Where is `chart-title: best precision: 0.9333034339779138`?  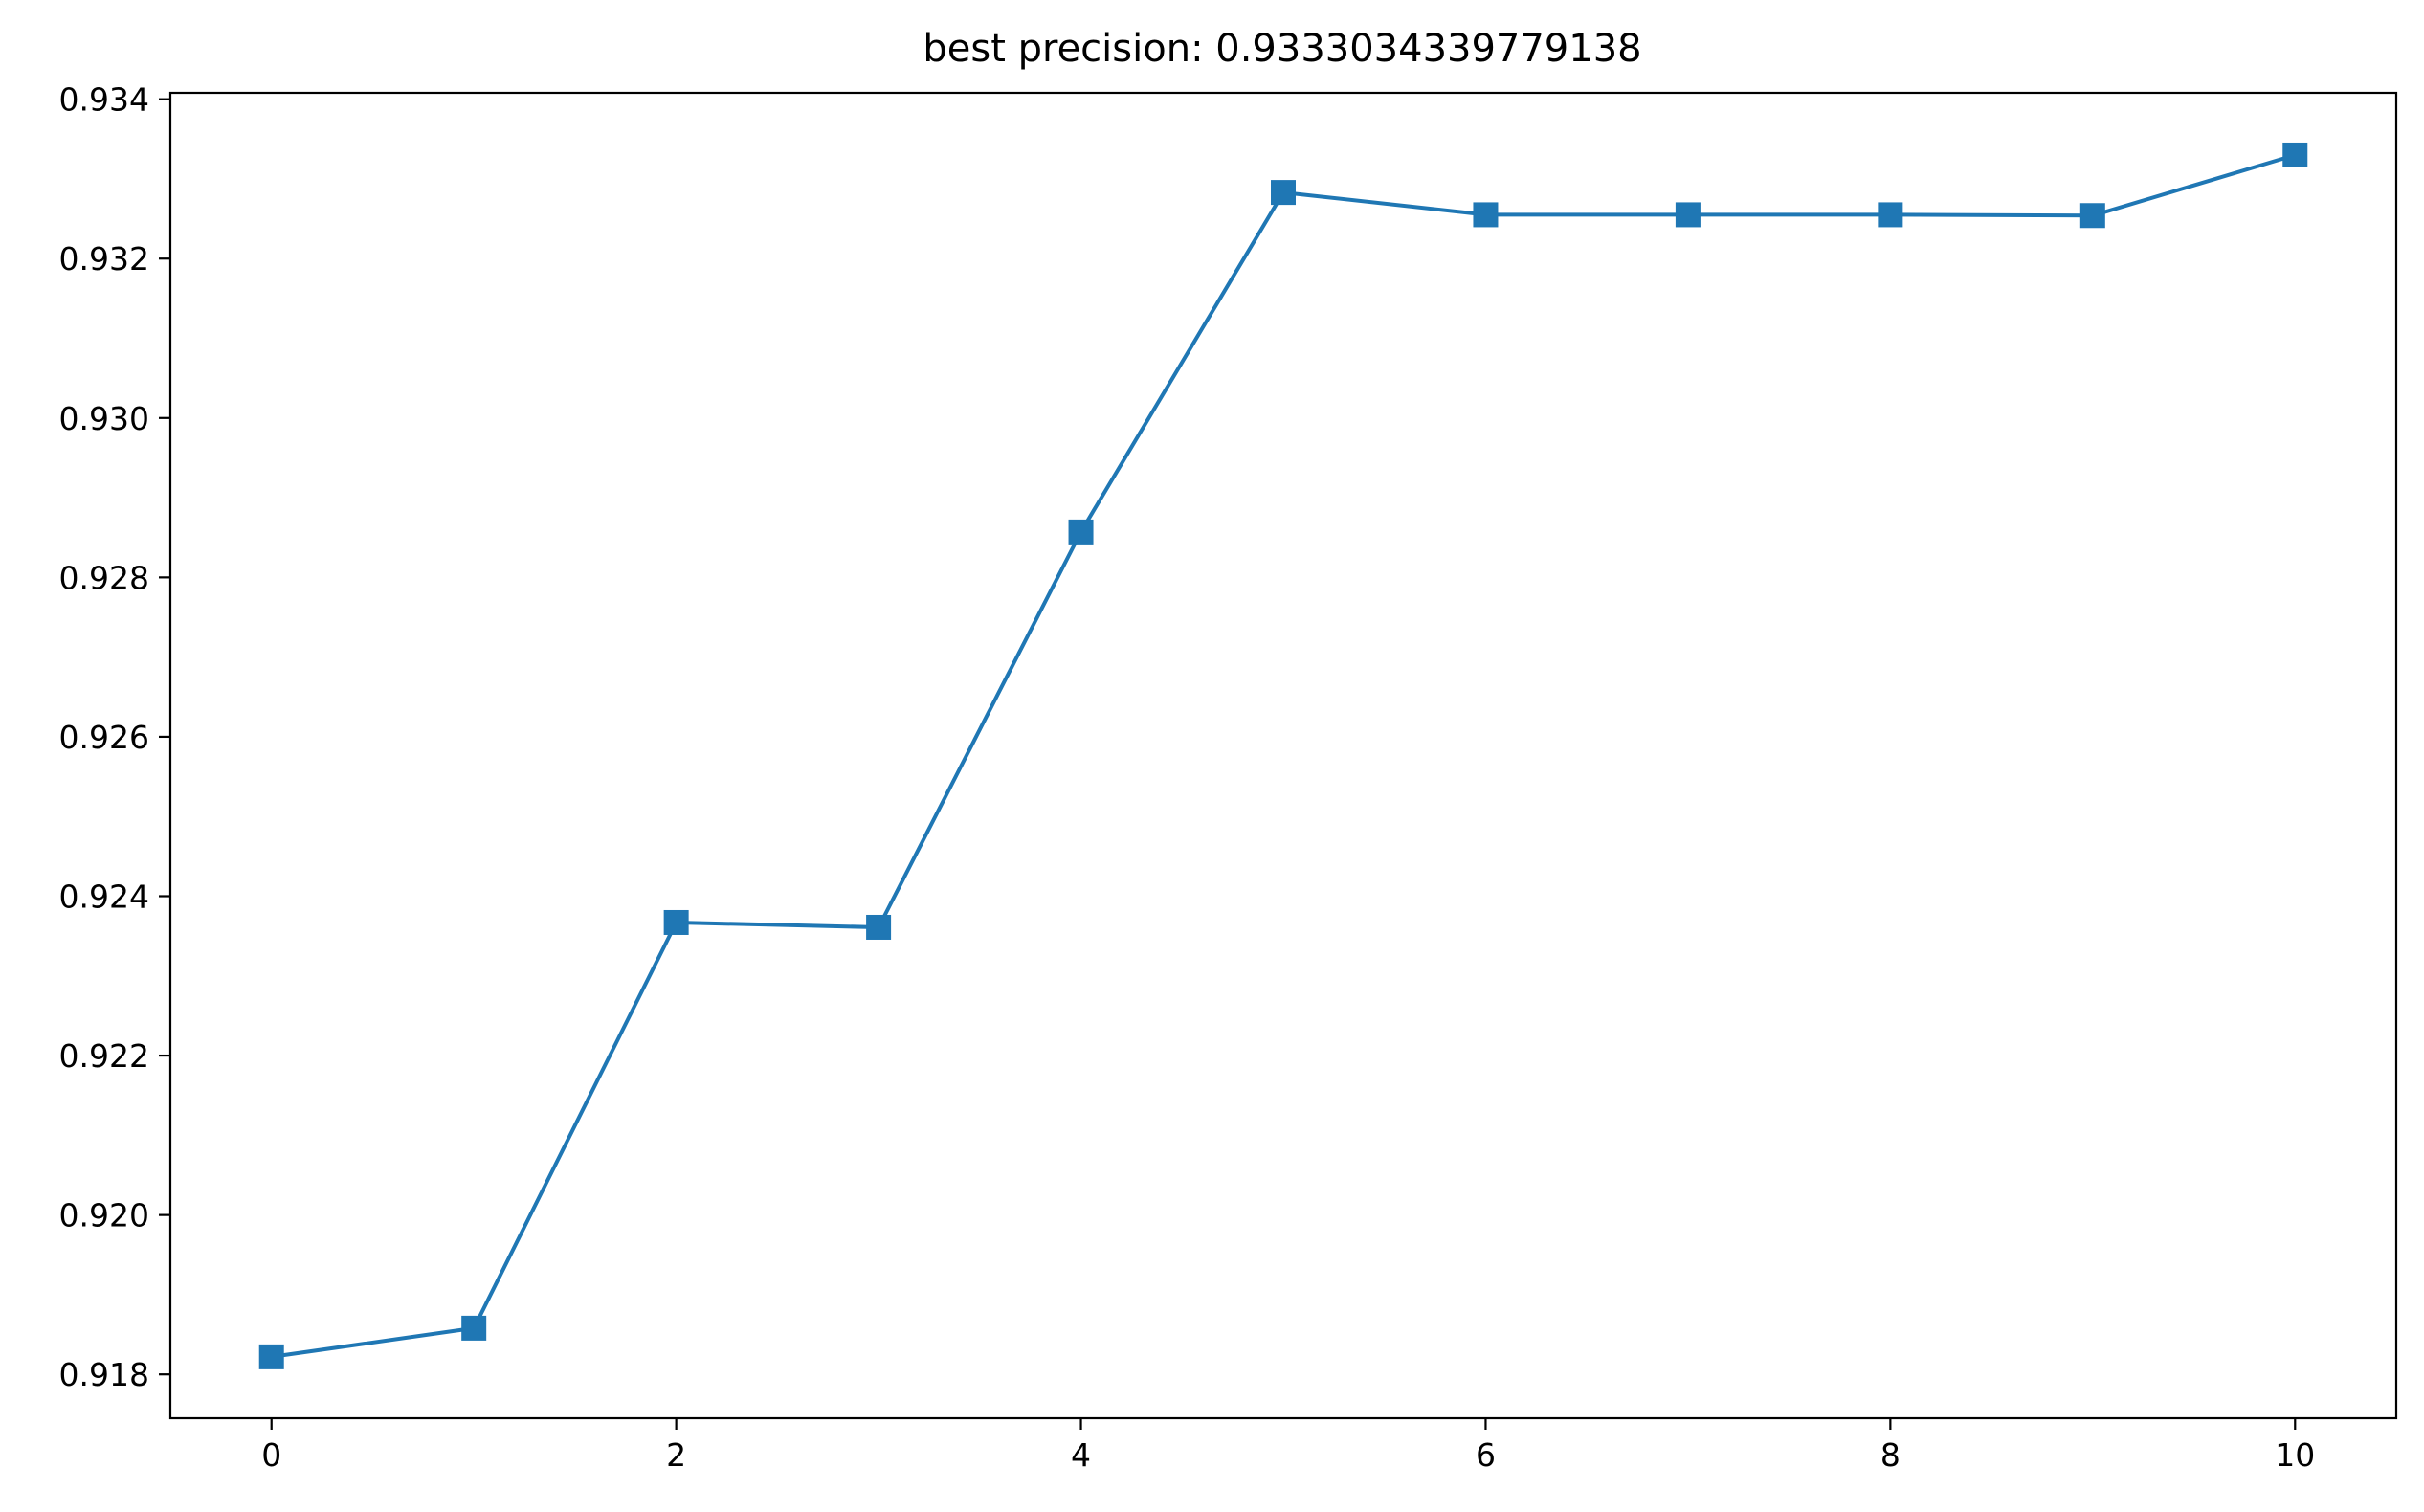
chart-title: best precision: 0.9333034339779138 is located at coordinates (1282, 49).